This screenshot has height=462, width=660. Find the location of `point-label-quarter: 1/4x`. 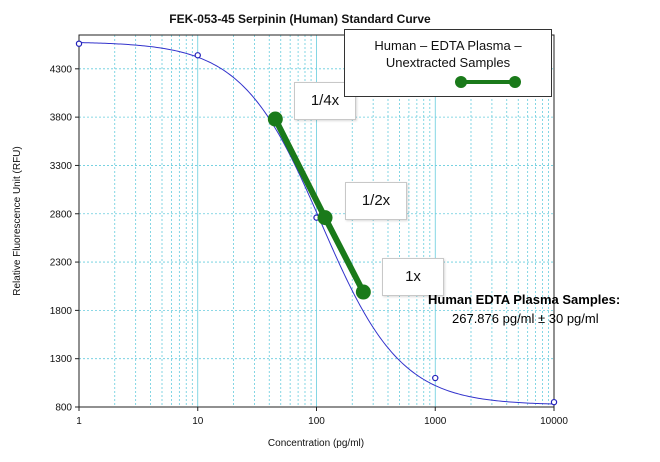

point-label-quarter: 1/4x is located at coordinates (325, 101).